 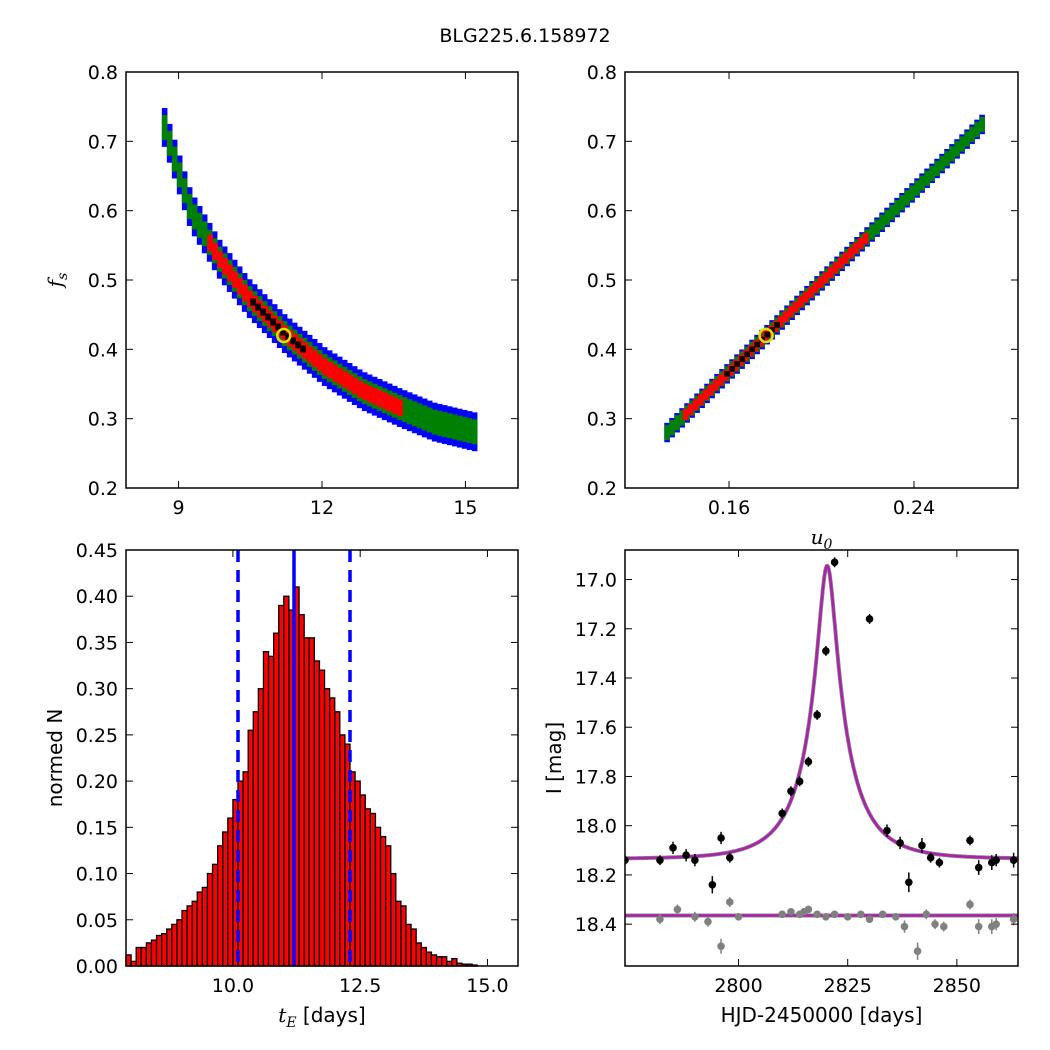 What do you see at coordinates (596, 630) in the screenshot?
I see `light_curve-ytick-label: 17.2` at bounding box center [596, 630].